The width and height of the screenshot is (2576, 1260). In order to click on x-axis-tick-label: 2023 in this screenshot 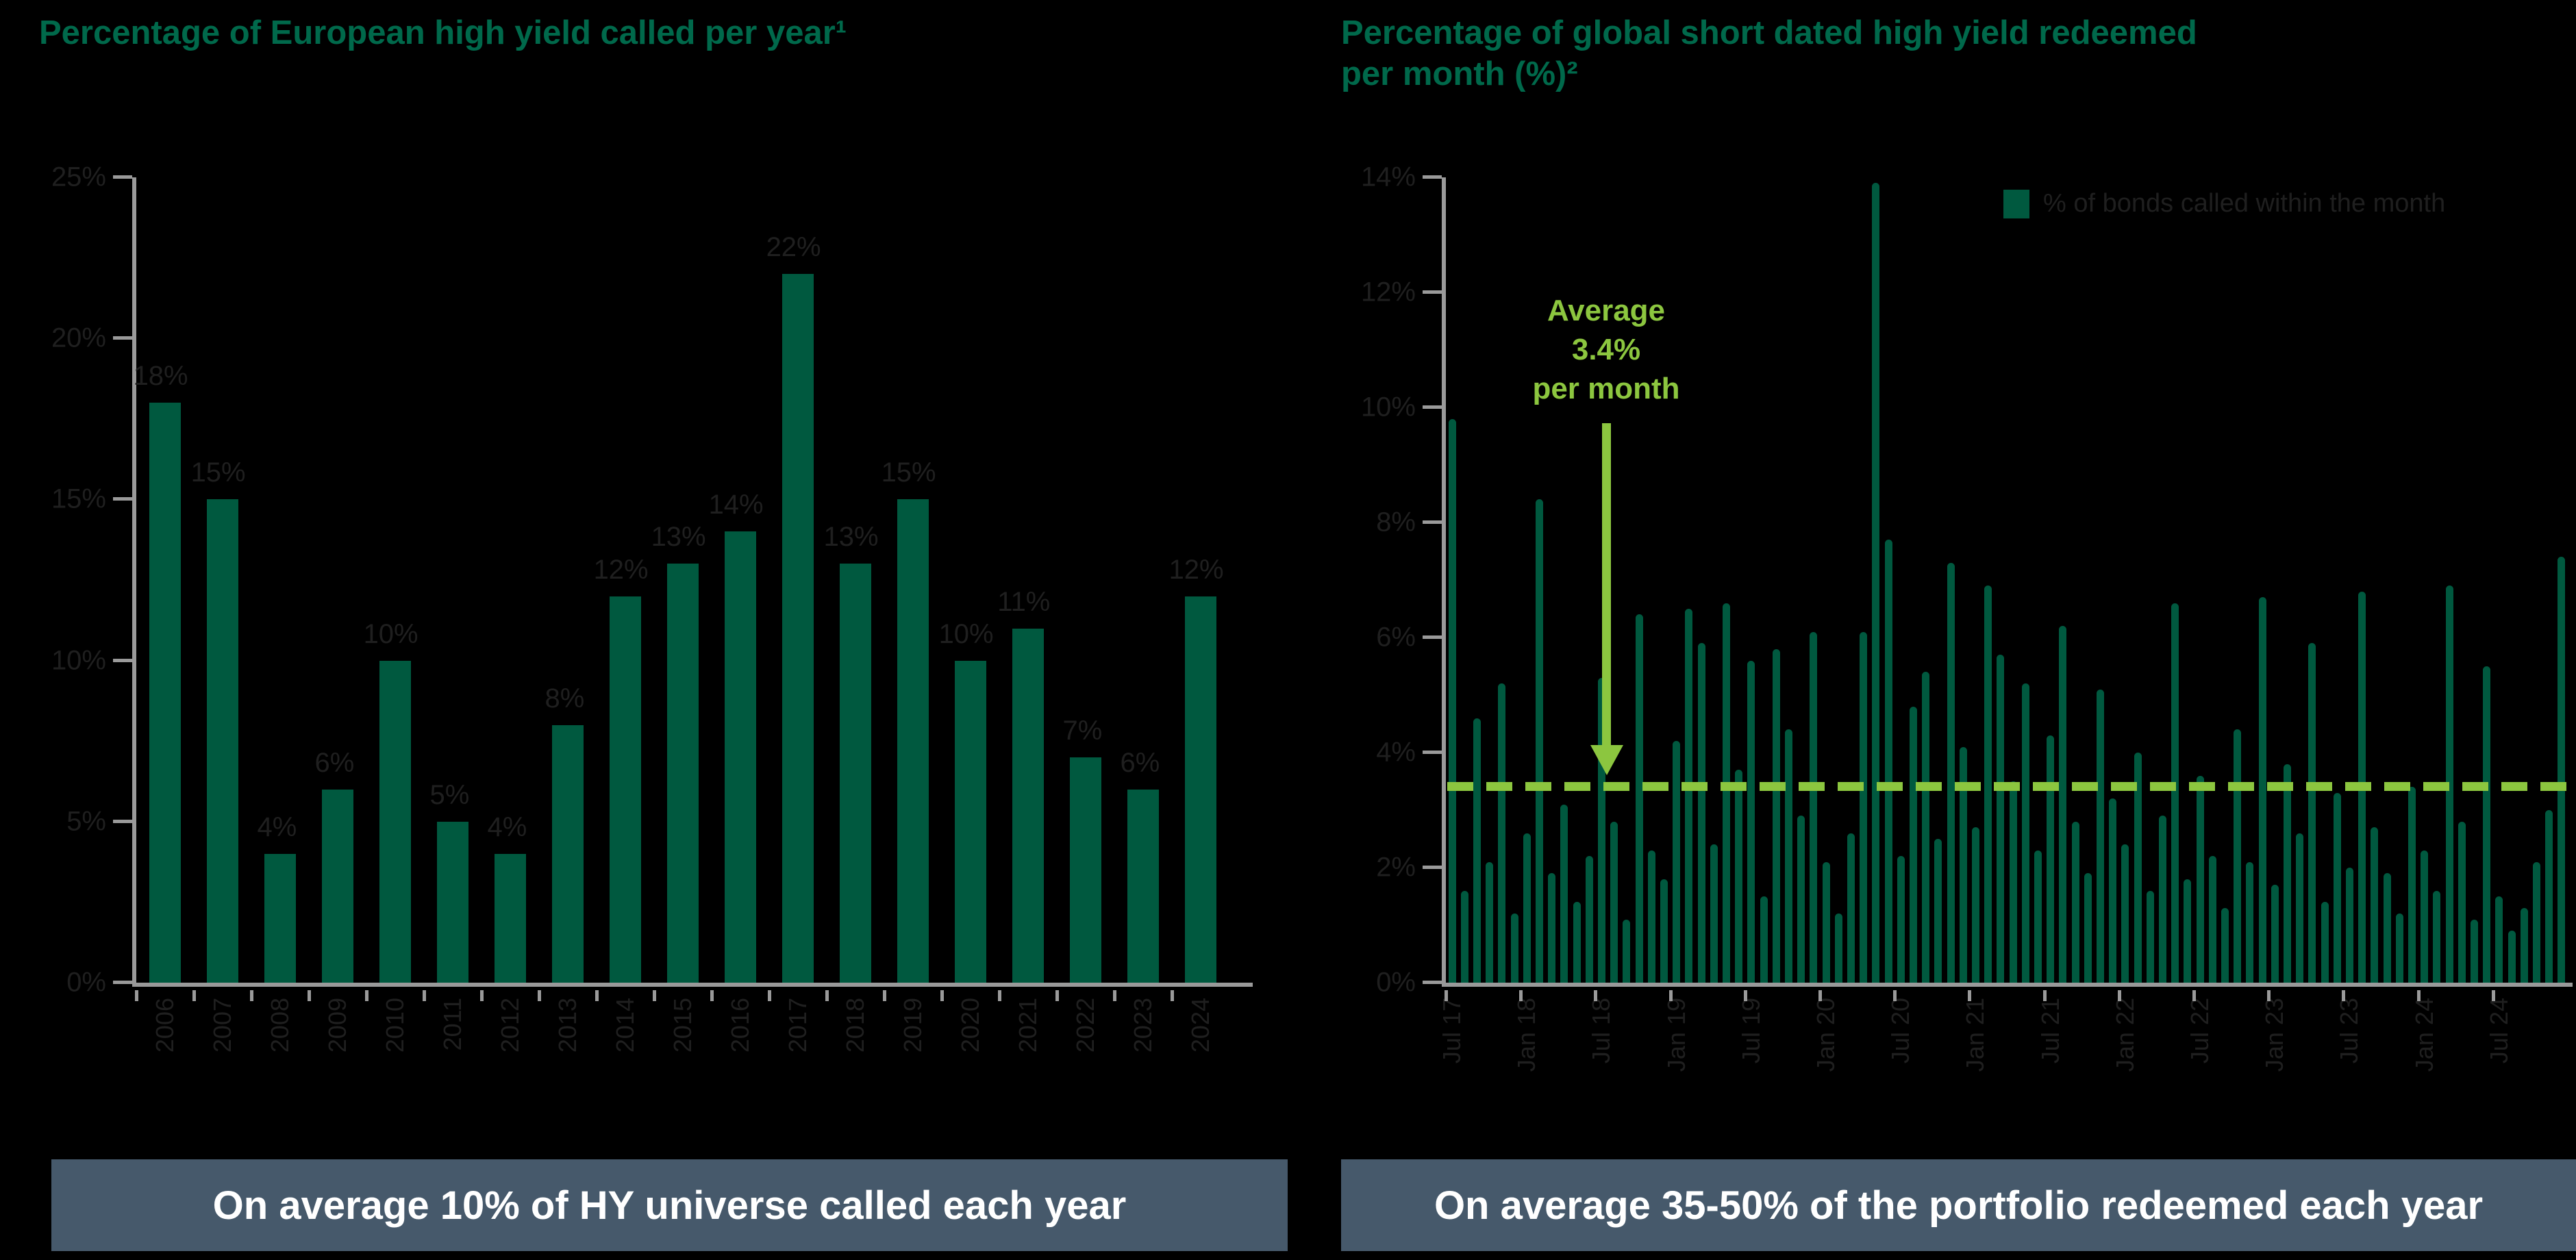, I will do `click(1143, 1025)`.